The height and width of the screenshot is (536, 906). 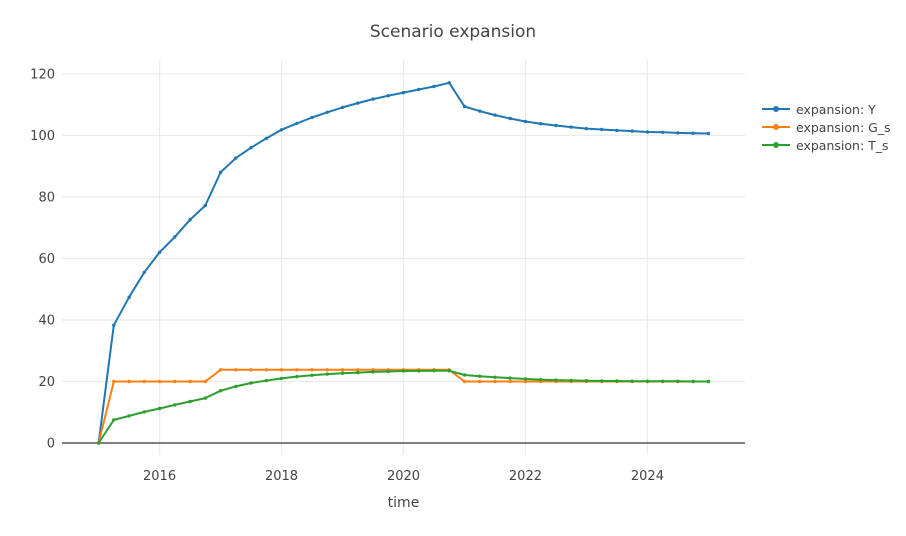 I want to click on legend-item-g-s: expansion: G_s, so click(x=826, y=127).